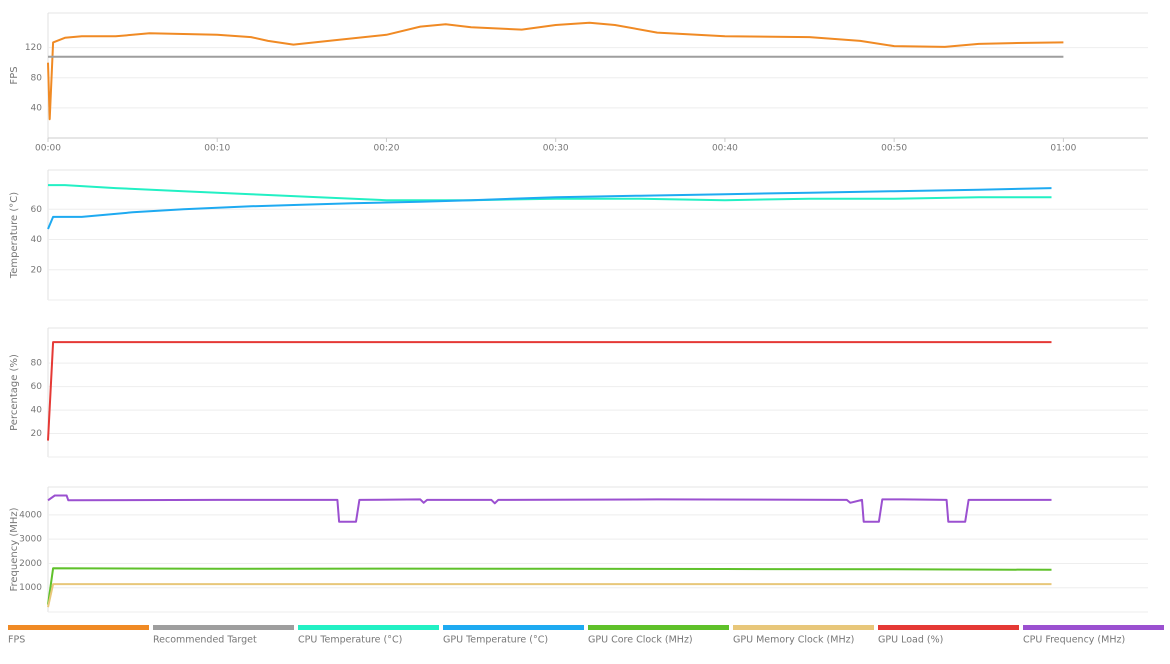 Image resolution: width=1170 pixels, height=664 pixels. Describe the element at coordinates (894, 149) in the screenshot. I see `x-tick-label: 00:50` at that location.